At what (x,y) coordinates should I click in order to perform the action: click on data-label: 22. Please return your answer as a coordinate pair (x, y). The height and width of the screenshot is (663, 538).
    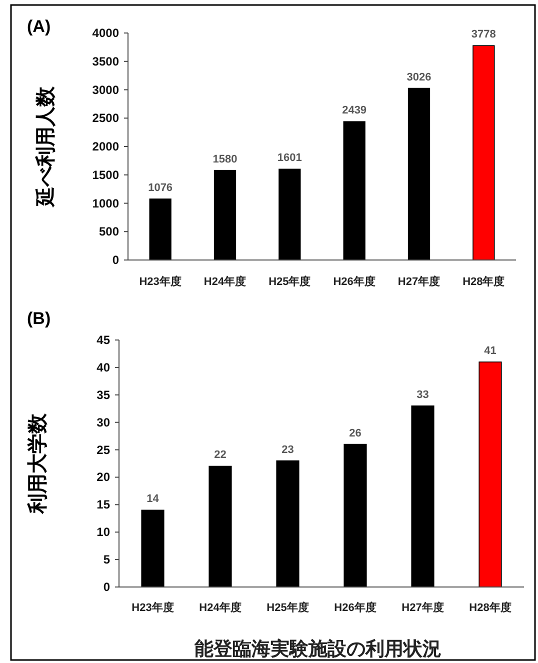
    Looking at the image, I should click on (220, 455).